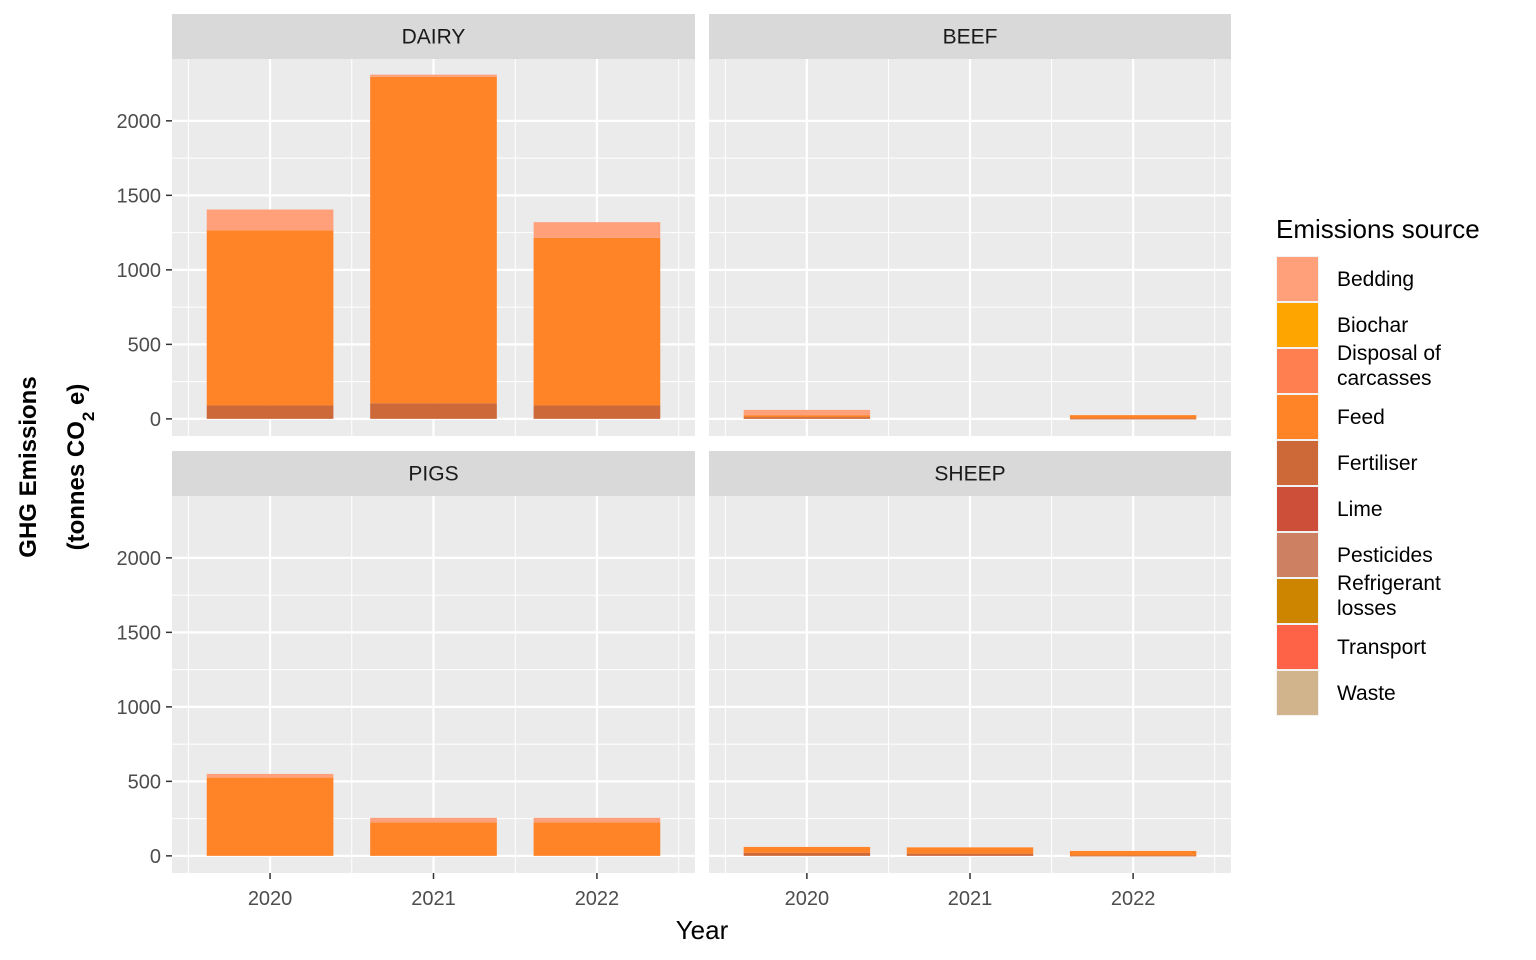 This screenshot has height=960, width=1536. What do you see at coordinates (970, 662) in the screenshot?
I see `panel-sheep: SHEEP` at bounding box center [970, 662].